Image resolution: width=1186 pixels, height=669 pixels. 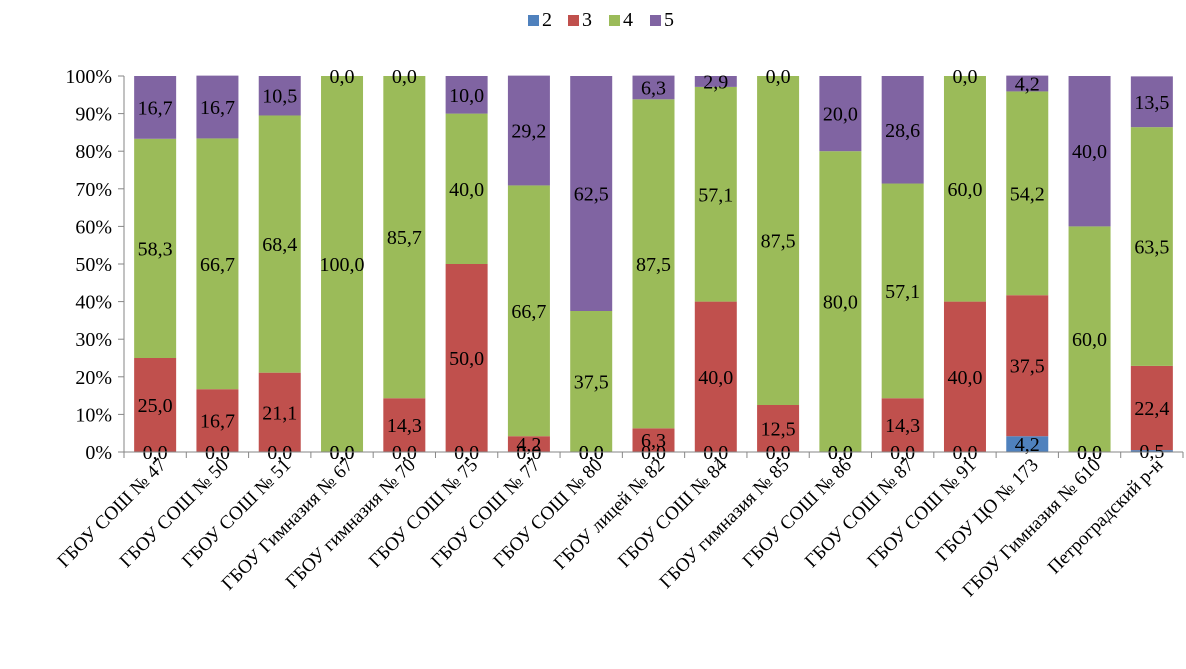 What do you see at coordinates (797, 513) in the screenshot?
I see `x-tick-label: ГБОУ СОШ № 86` at bounding box center [797, 513].